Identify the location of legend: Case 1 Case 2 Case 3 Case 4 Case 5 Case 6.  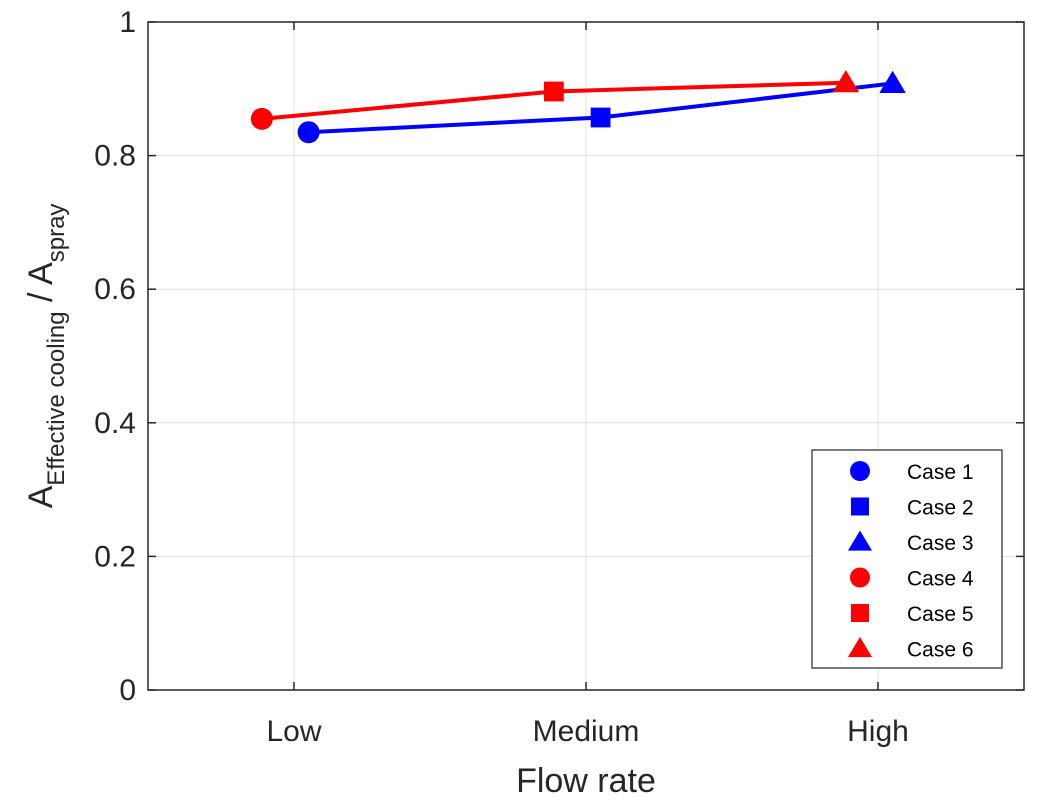
(907, 559).